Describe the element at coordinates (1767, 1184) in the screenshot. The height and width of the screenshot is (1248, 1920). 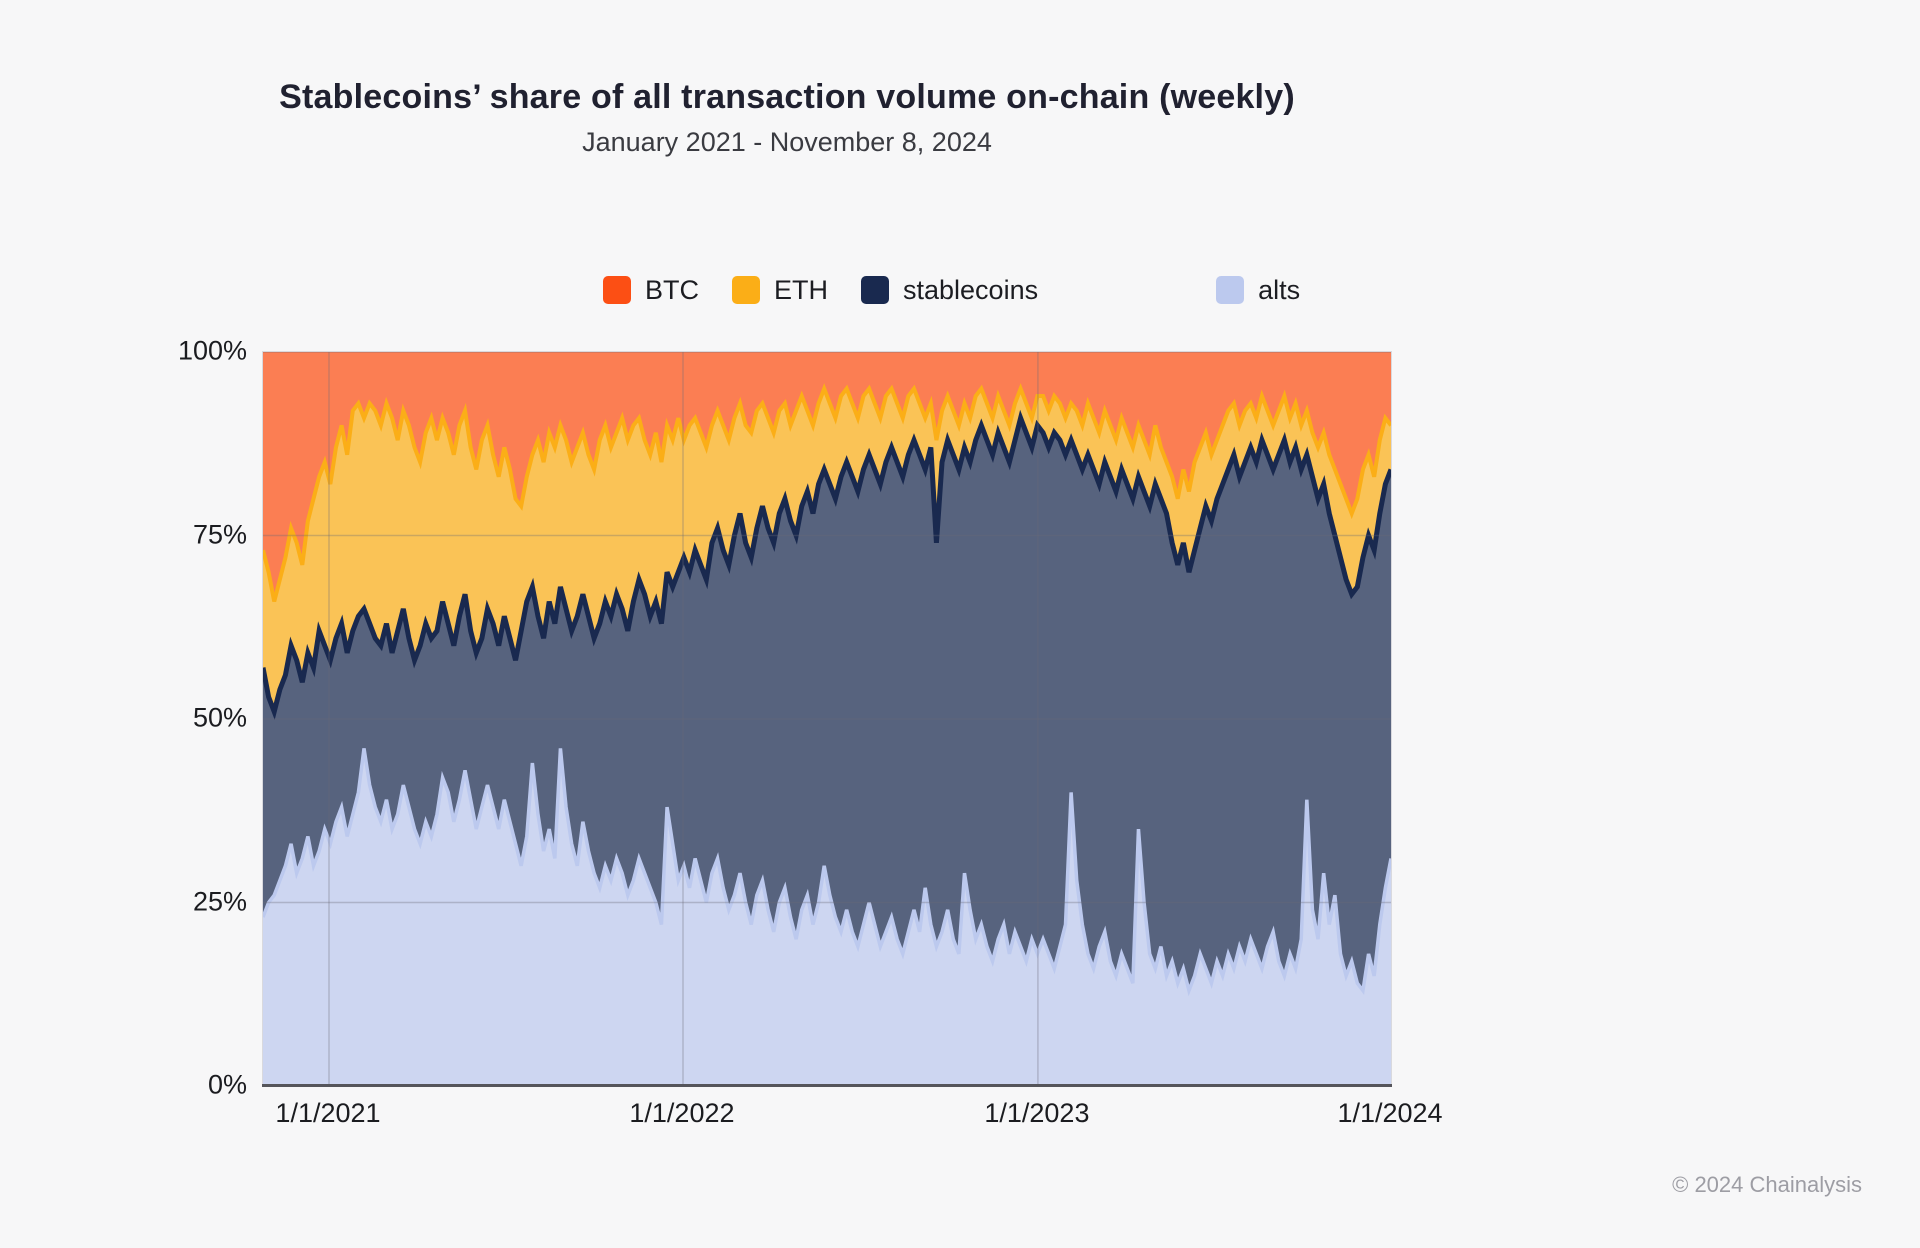
I see `copyright: © 2024 Chainalysis` at that location.